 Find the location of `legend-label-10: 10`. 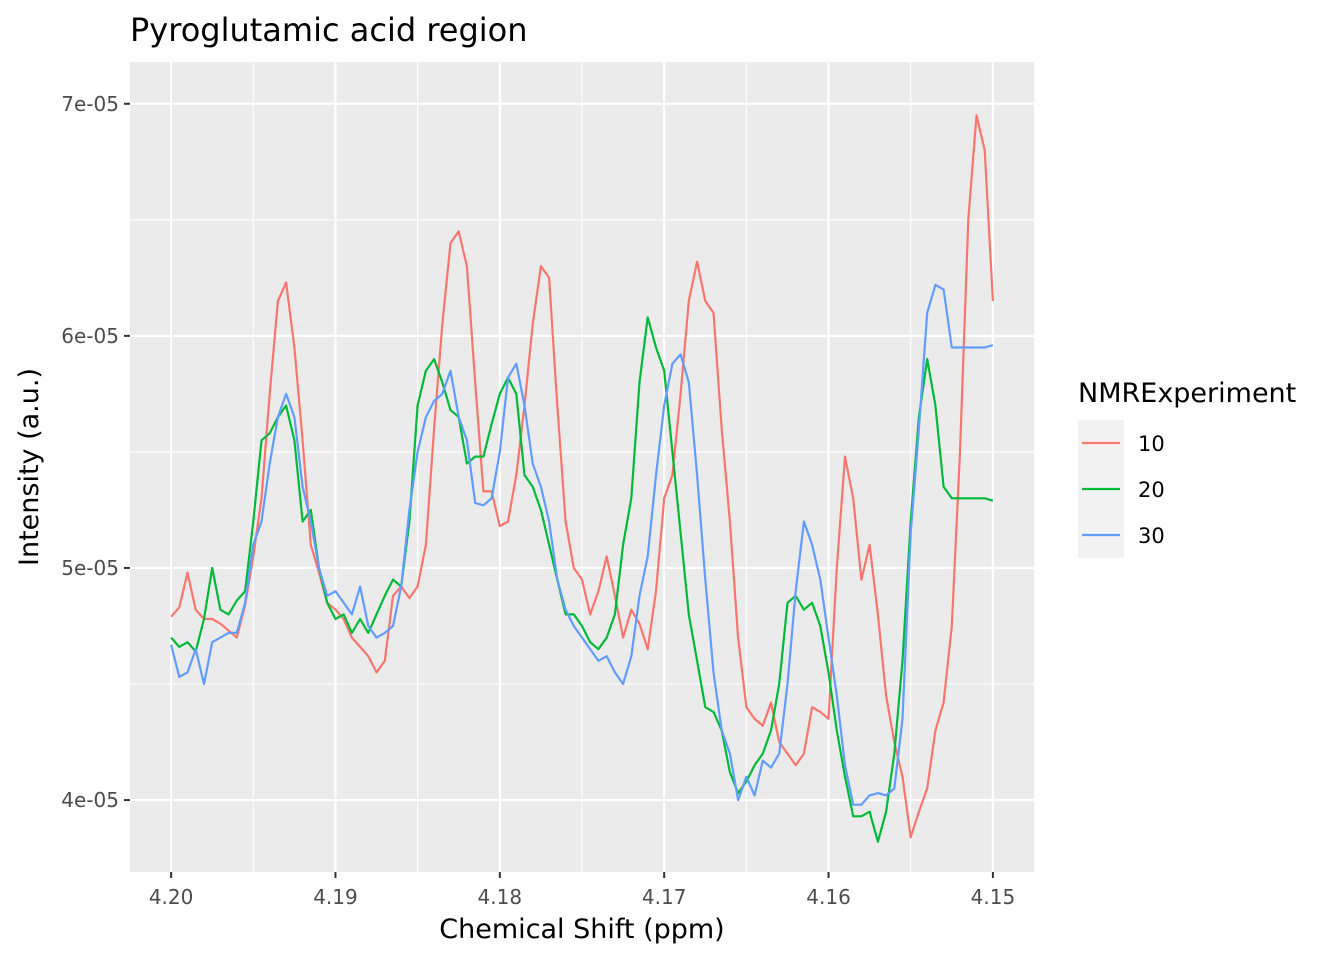

legend-label-10: 10 is located at coordinates (1151, 444).